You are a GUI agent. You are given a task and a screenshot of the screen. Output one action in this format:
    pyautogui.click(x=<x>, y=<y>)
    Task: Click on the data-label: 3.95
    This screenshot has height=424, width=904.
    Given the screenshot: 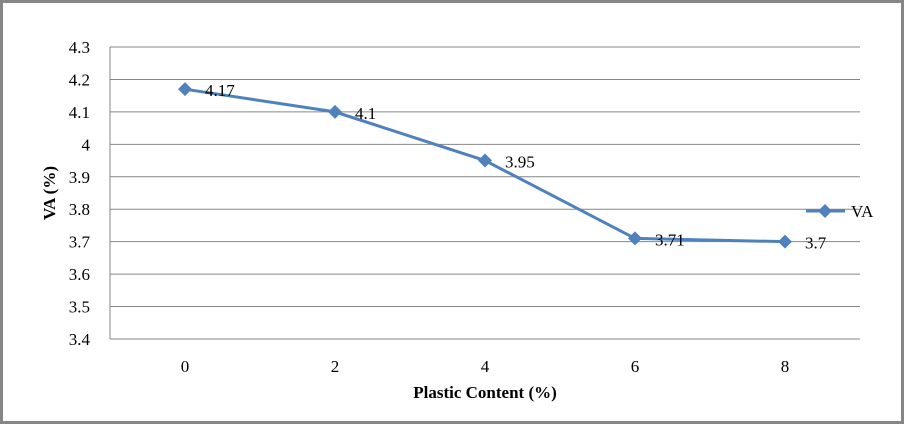 What is the action you would take?
    pyautogui.click(x=520, y=162)
    